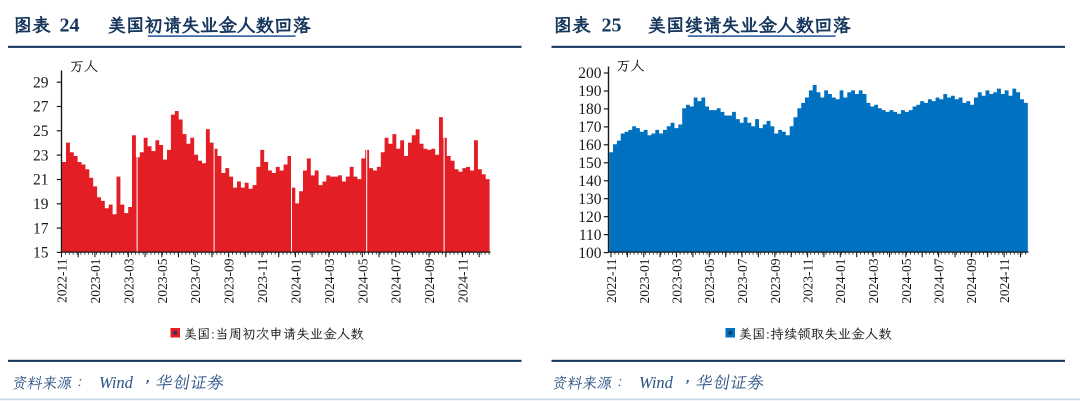 The height and width of the screenshot is (401, 1080). Describe the element at coordinates (590, 181) in the screenshot. I see `svg-text: 140` at that location.